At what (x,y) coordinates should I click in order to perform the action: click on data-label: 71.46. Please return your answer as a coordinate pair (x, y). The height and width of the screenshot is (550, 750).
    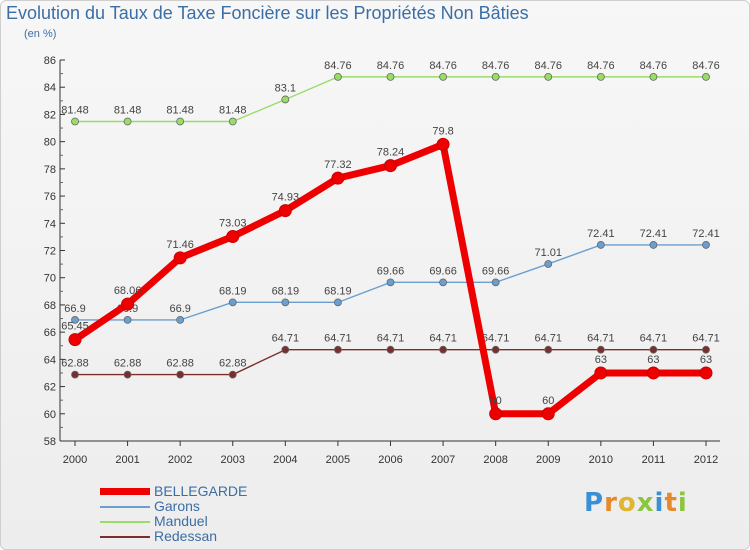
    Looking at the image, I should click on (180, 245).